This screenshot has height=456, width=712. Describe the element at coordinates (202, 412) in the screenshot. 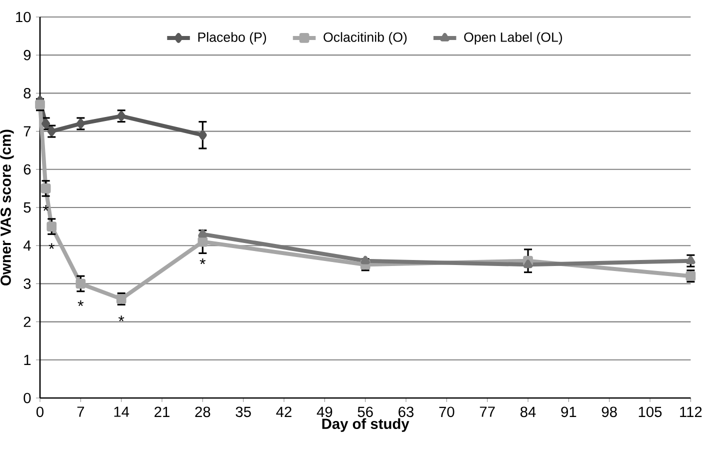

I see `x-tick-label: 28` at that location.